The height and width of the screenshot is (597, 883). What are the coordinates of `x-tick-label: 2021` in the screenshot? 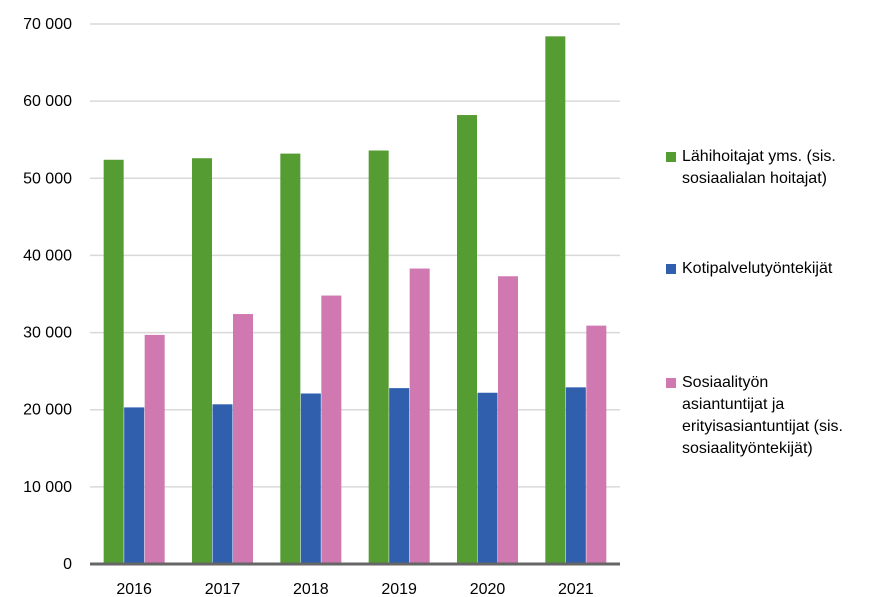 It's located at (576, 589).